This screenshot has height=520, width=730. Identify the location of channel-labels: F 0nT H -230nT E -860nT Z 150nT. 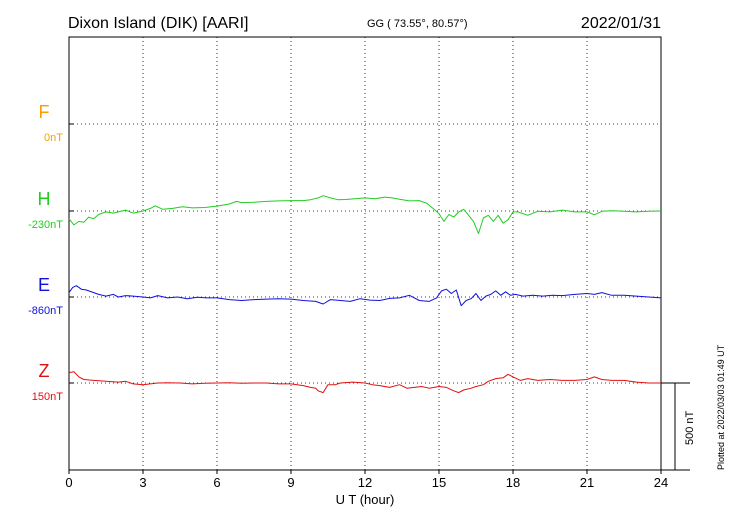
(45, 252).